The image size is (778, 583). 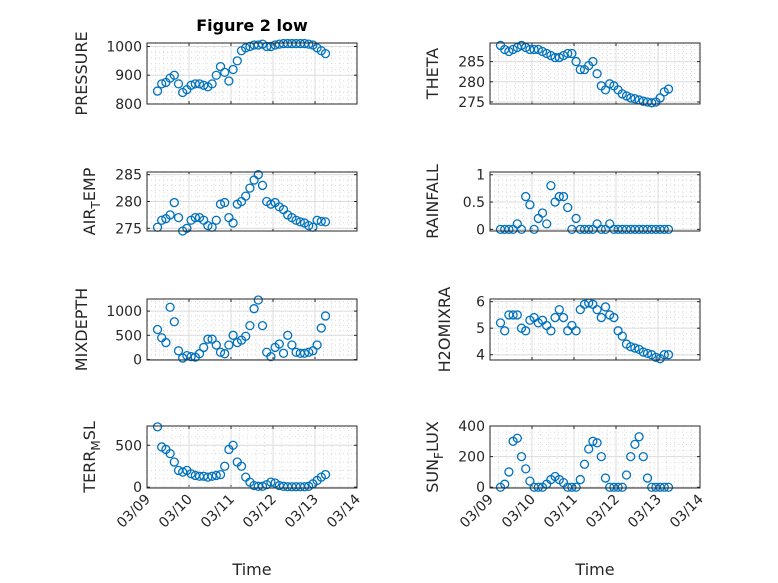 What do you see at coordinates (595, 201) in the screenshot?
I see `plot-area` at bounding box center [595, 201].